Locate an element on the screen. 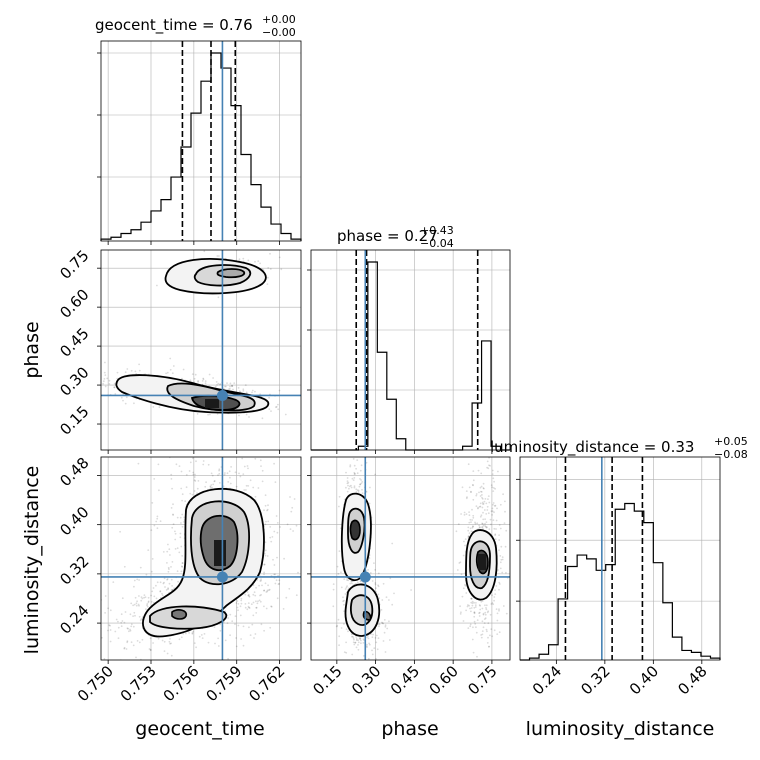 The image size is (760, 760). contour-inner is located at coordinates (355, 530).